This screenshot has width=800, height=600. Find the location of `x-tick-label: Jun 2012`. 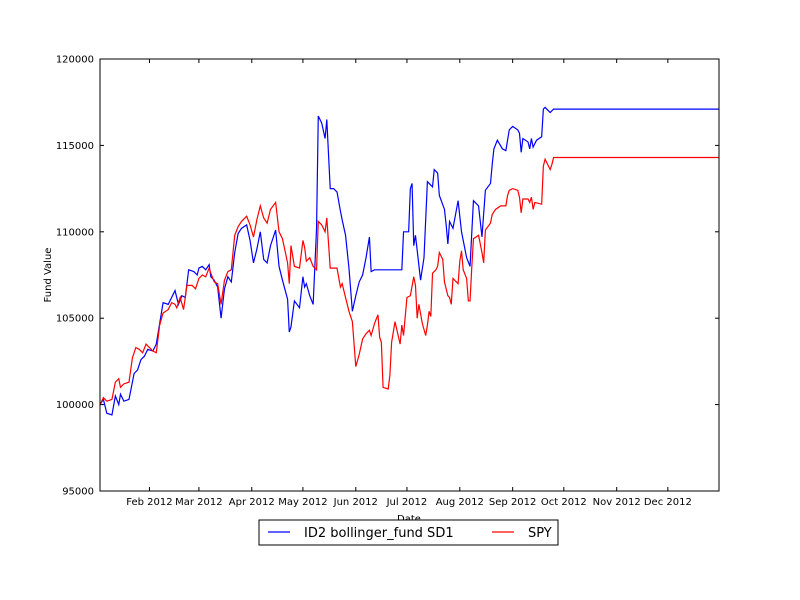

x-tick-label: Jun 2012 is located at coordinates (355, 502).